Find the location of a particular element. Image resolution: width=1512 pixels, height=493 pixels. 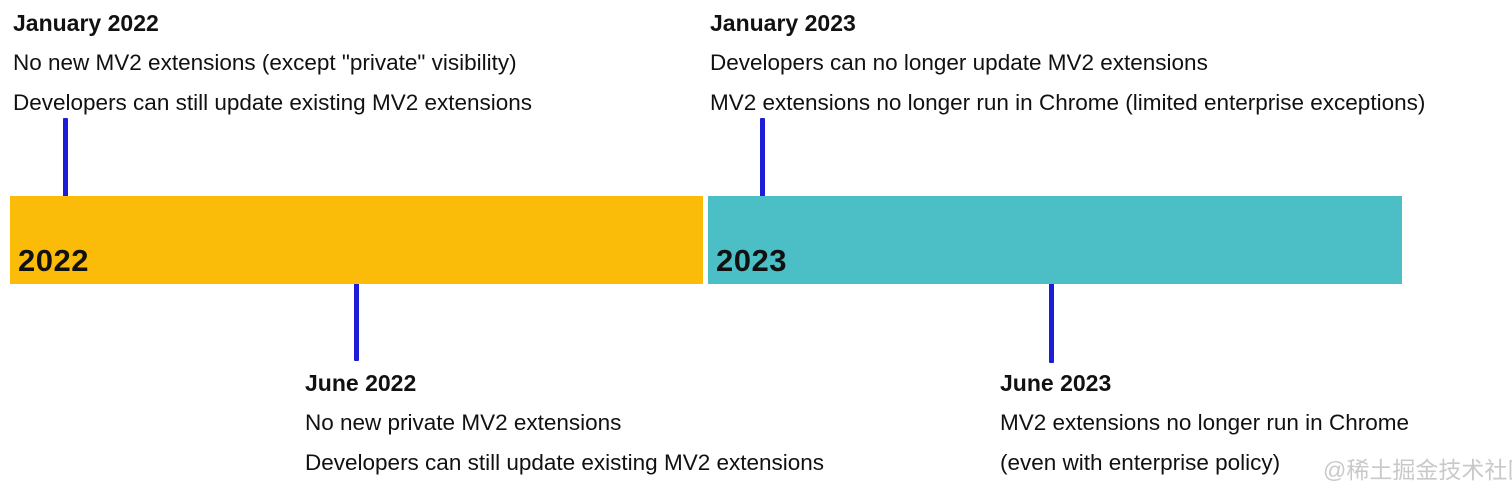

event-title-june-2022: June 2022 is located at coordinates (361, 383).